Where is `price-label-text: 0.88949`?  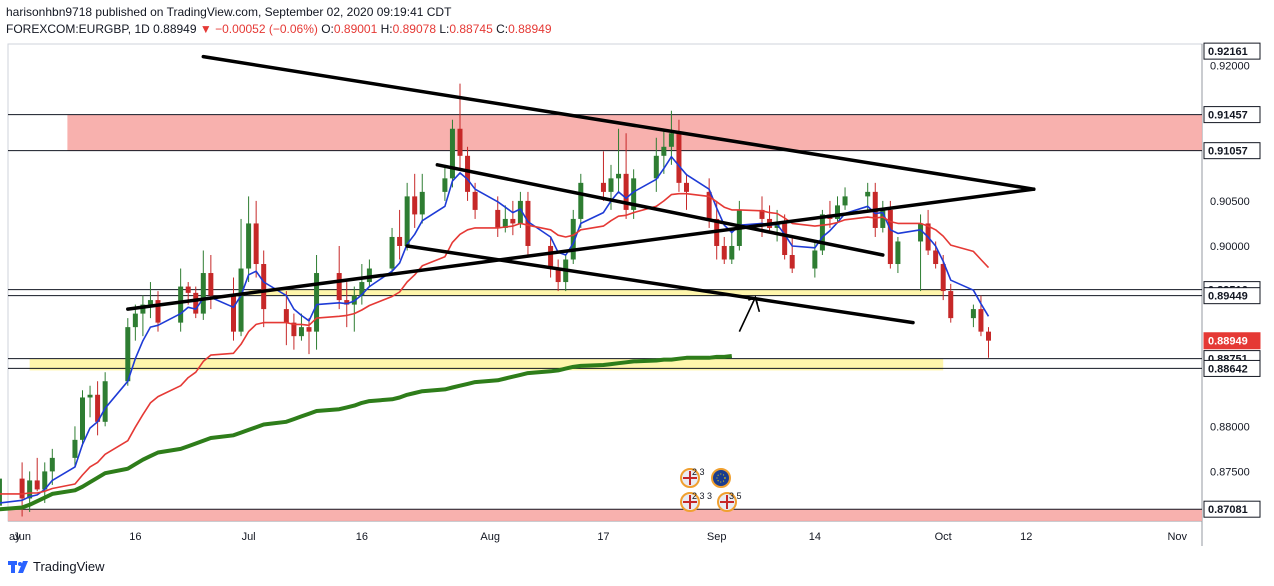
price-label-text: 0.88949 is located at coordinates (1228, 342).